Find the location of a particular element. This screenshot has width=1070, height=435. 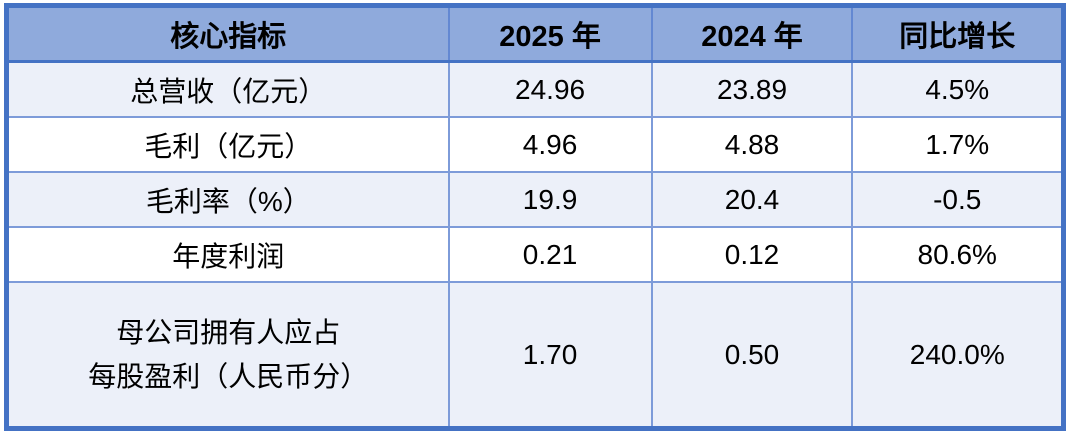

table-header-row: 核心指标 2025 年 2024 年 同比增长 is located at coordinates (535, 33).